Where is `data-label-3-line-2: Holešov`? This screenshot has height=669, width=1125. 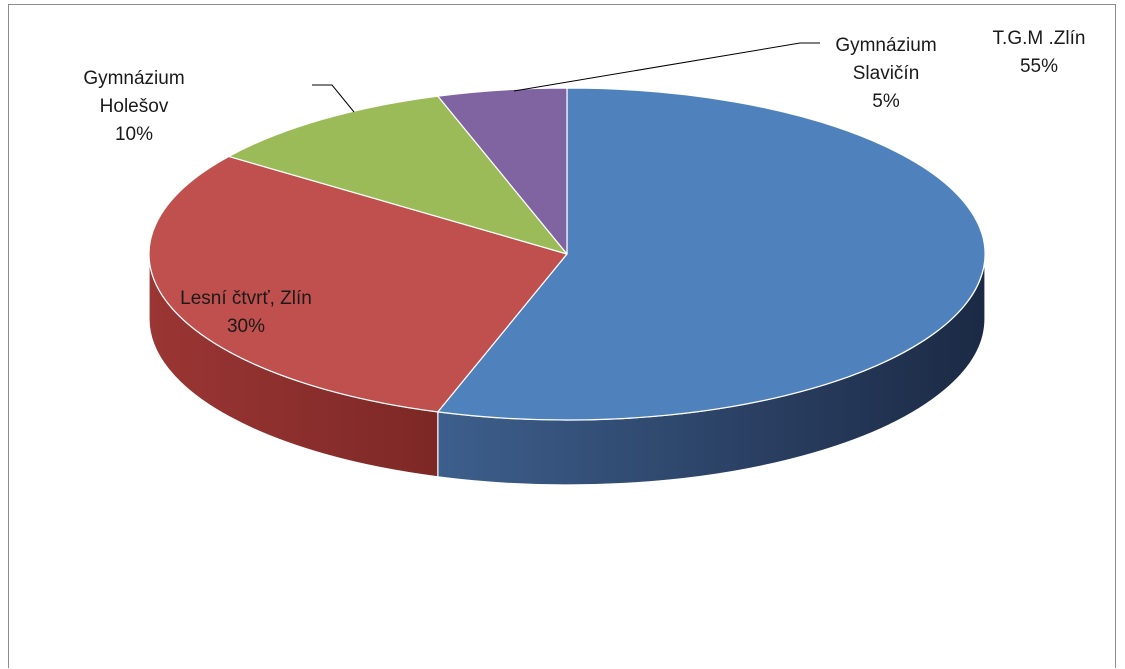 data-label-3-line-2: Holešov is located at coordinates (134, 106).